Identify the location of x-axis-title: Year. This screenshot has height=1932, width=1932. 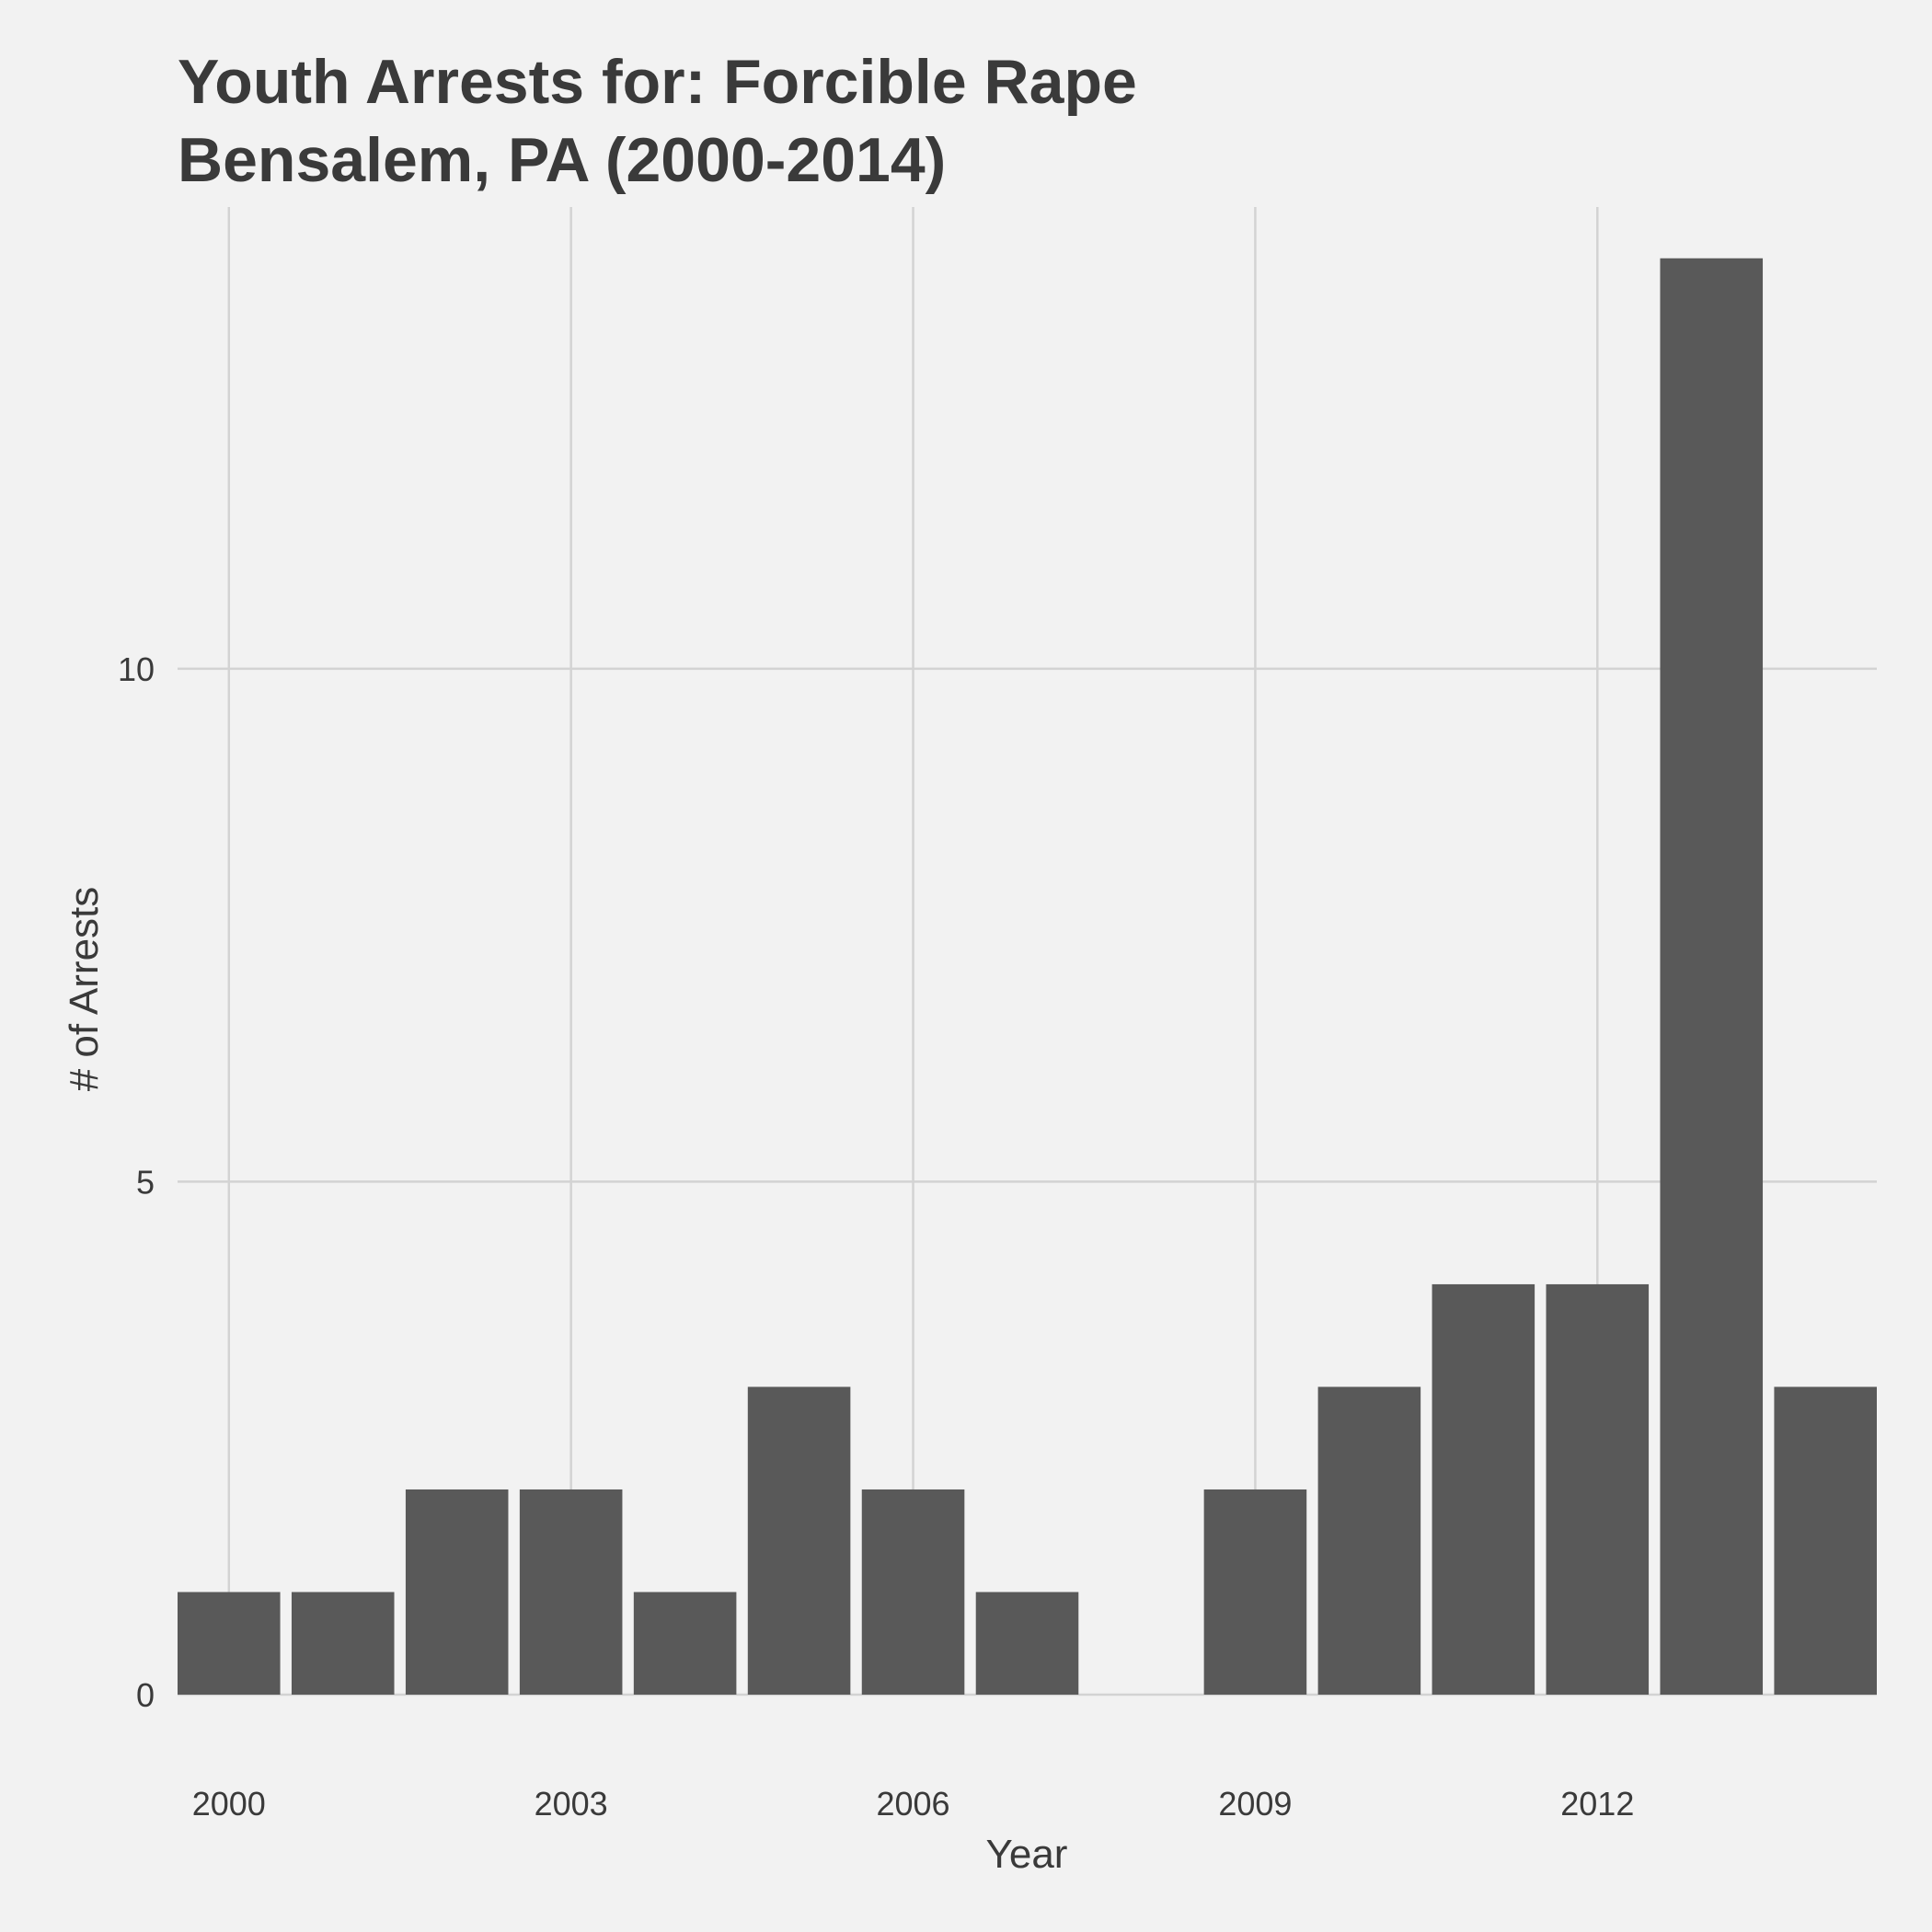
(1027, 1854).